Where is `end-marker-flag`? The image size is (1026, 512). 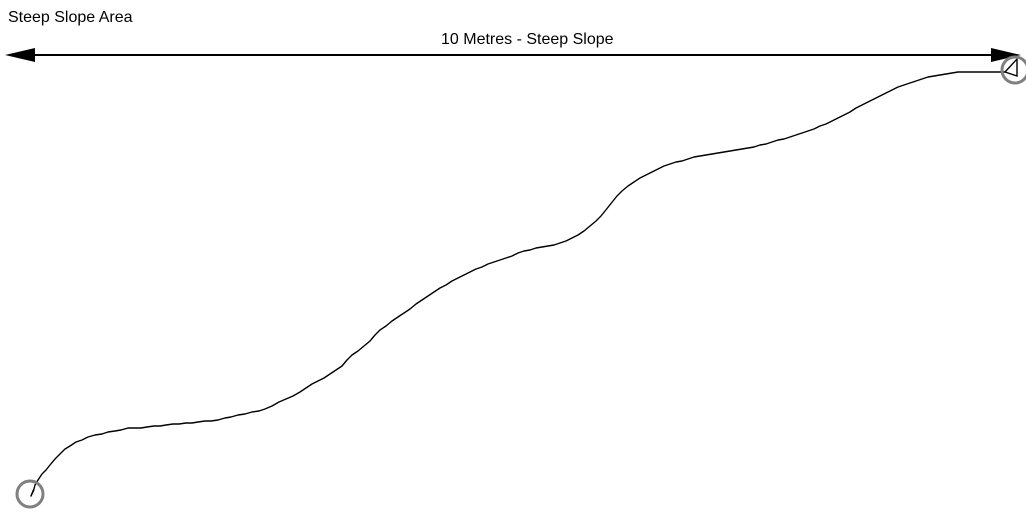 end-marker-flag is located at coordinates (1011, 67).